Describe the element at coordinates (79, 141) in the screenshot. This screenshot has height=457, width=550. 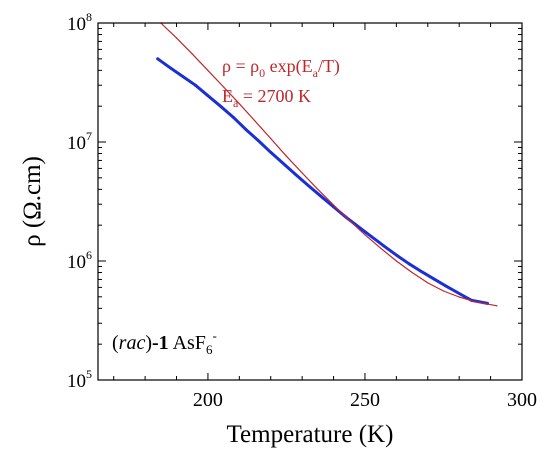
I see `y-tick-label: 10⁷` at that location.